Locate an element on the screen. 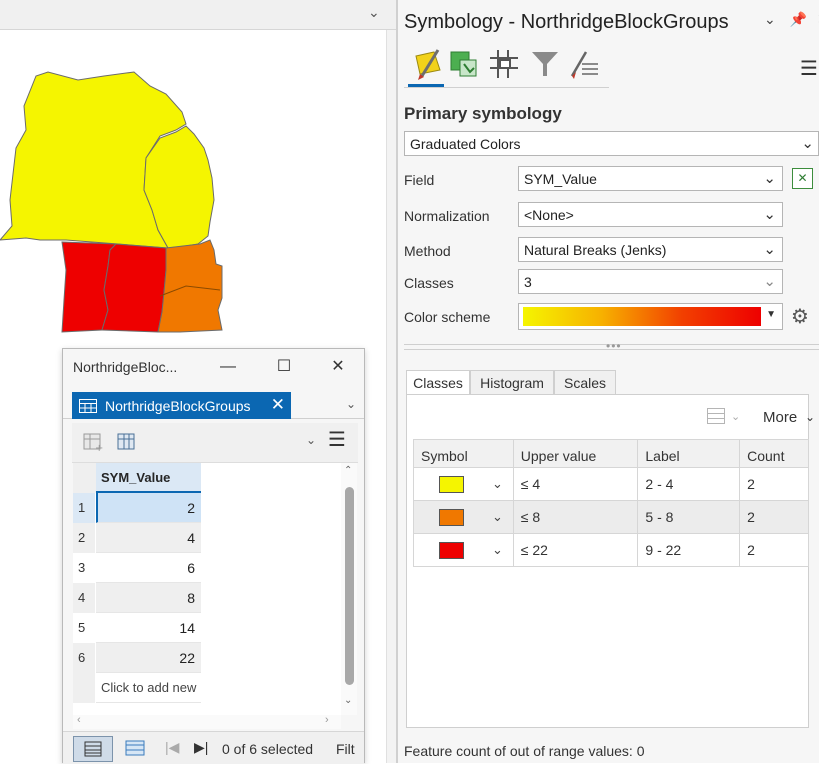 The image size is (819, 764). select-all-corner is located at coordinates (84, 478).